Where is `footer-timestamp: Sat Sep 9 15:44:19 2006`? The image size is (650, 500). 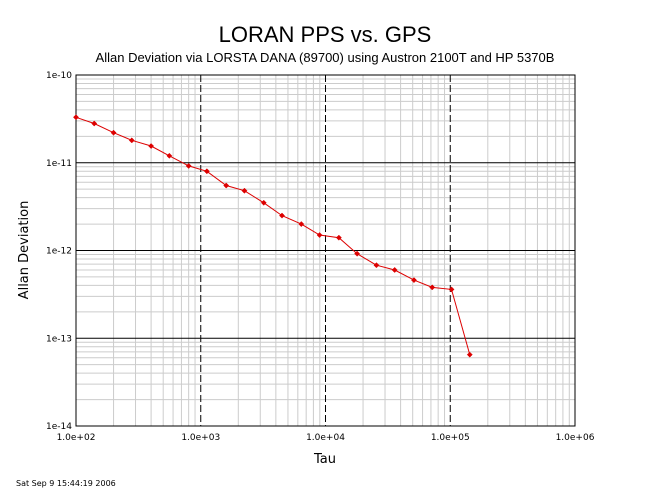 footer-timestamp: Sat Sep 9 15:44:19 2006 is located at coordinates (66, 483).